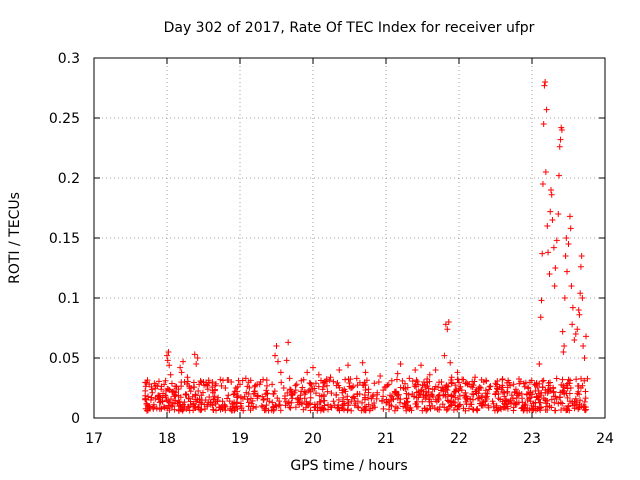  What do you see at coordinates (75, 419) in the screenshot?
I see `y-tick-label: 0` at bounding box center [75, 419].